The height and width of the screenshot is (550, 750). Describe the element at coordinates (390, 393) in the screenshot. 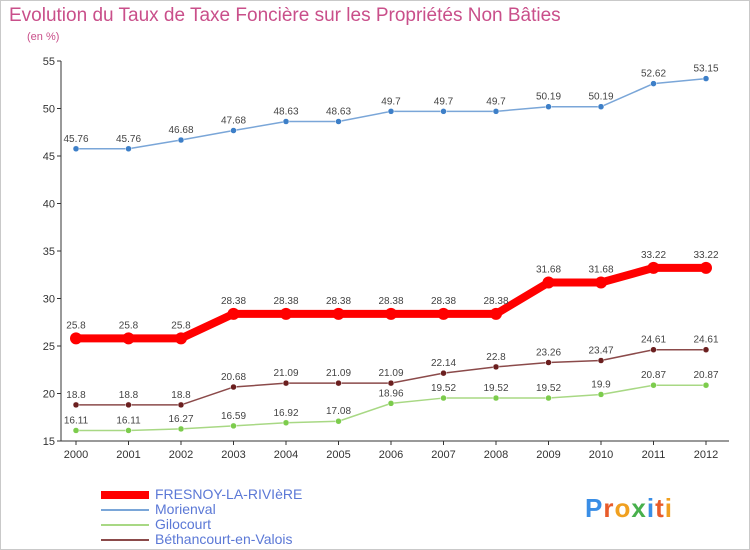

I see `data-label: 18.96` at that location.